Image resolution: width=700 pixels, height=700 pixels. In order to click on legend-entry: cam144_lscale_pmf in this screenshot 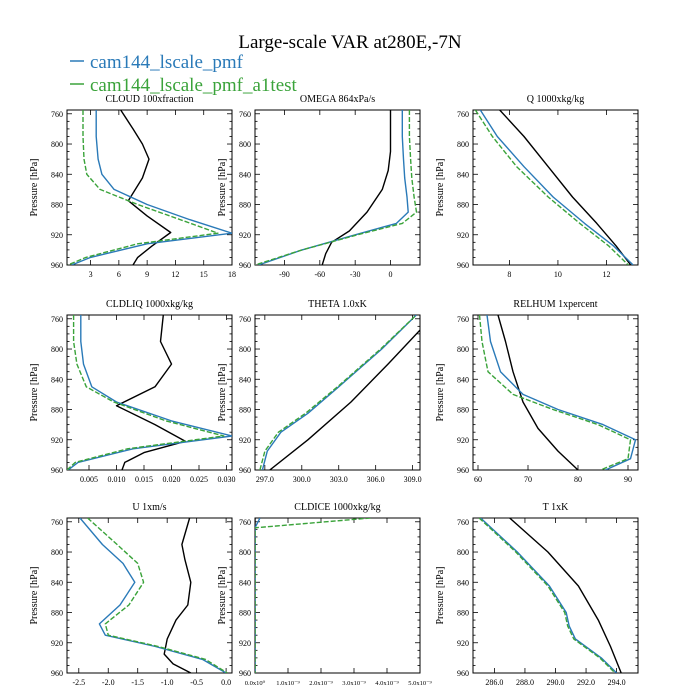, I will do `click(157, 62)`.